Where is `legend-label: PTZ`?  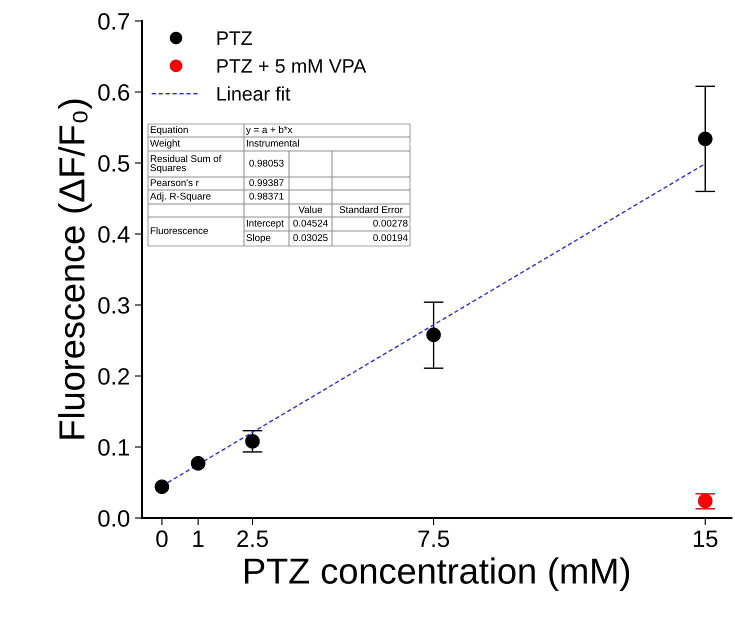
legend-label: PTZ is located at coordinates (234, 38).